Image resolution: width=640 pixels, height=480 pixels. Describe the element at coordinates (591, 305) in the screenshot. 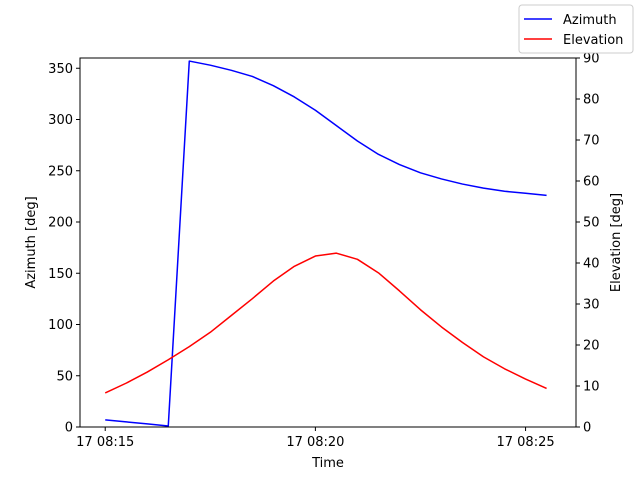

I see `right-y-tick-label: 30` at that location.